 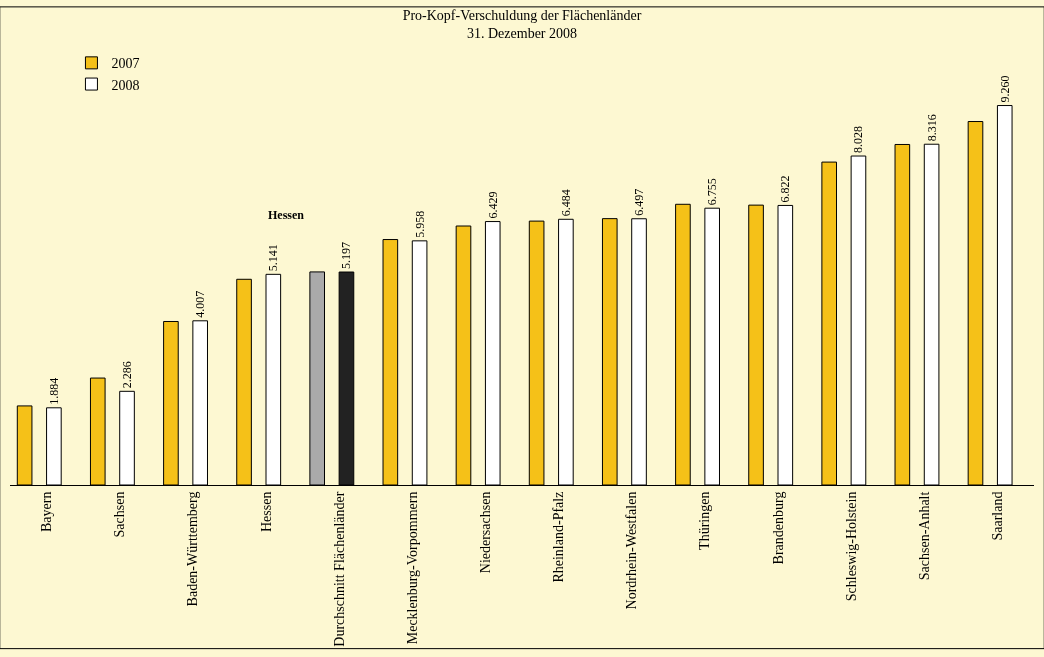 I want to click on x-tick-label: Nordrhein-Westfalen, so click(x=632, y=550).